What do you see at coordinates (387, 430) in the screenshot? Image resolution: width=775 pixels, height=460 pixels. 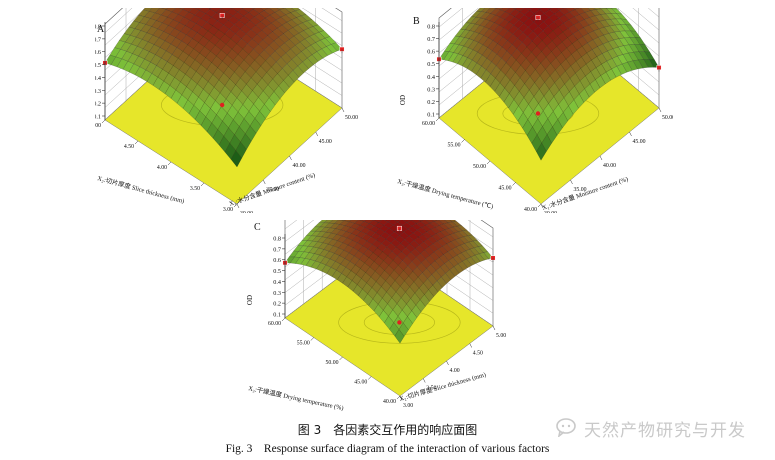 I see `figure-caption-chinese: 图 3 各因素交互作用的响应面图` at bounding box center [387, 430].